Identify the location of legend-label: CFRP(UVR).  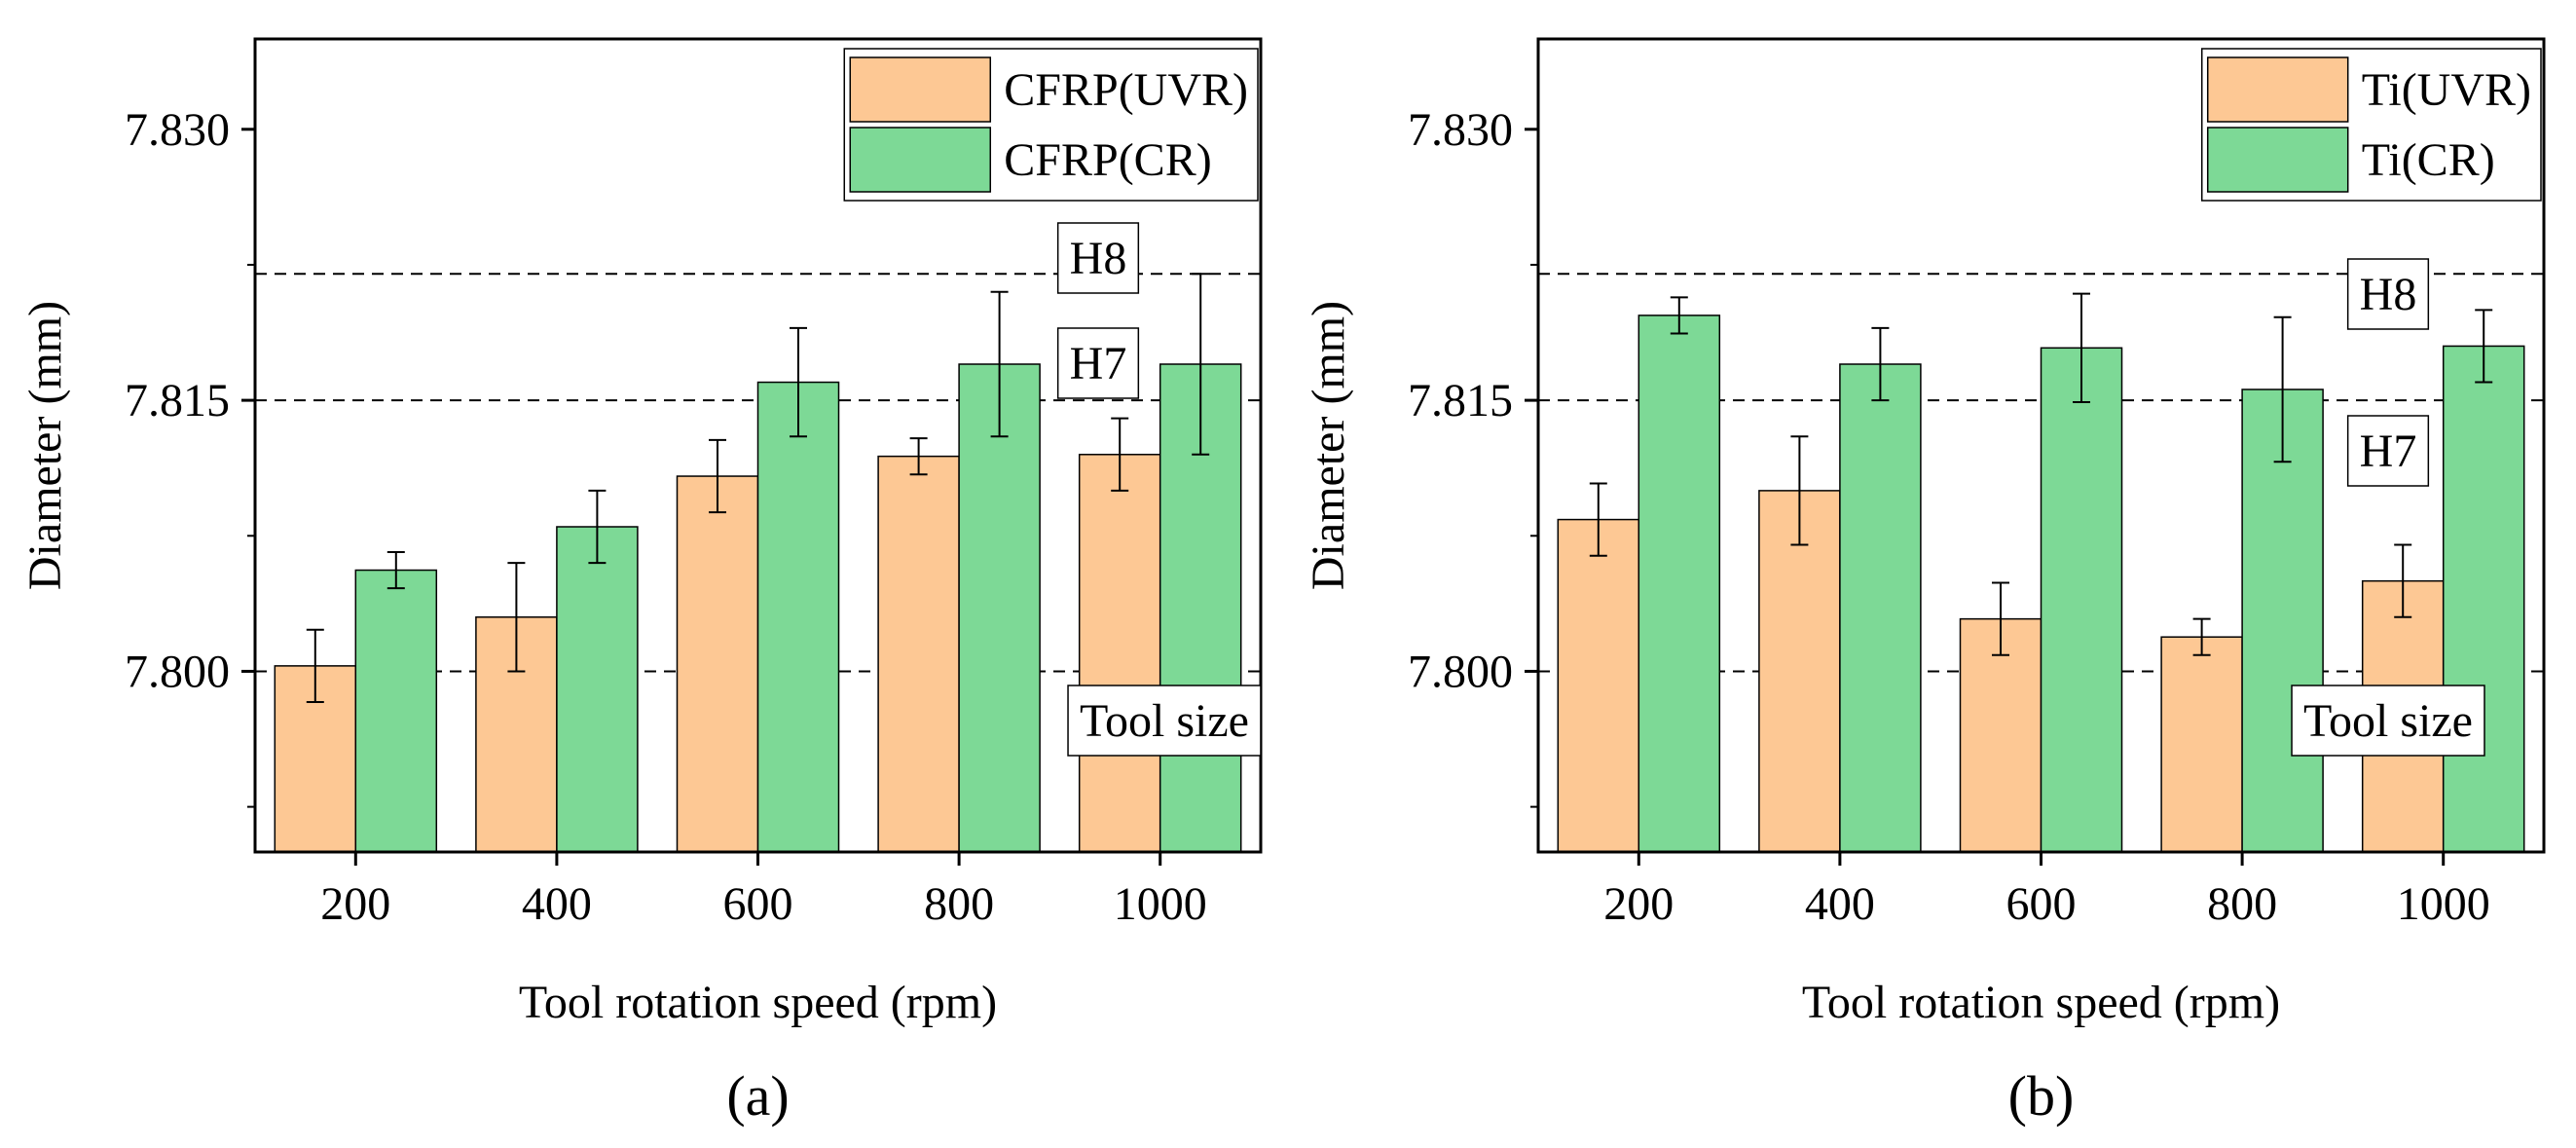
(1126, 90).